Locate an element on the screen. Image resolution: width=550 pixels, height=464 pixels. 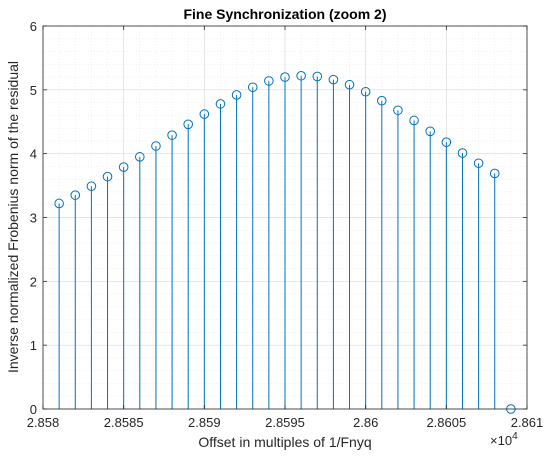
x-axis-exponent: ×10⁴ is located at coordinates (504, 439).